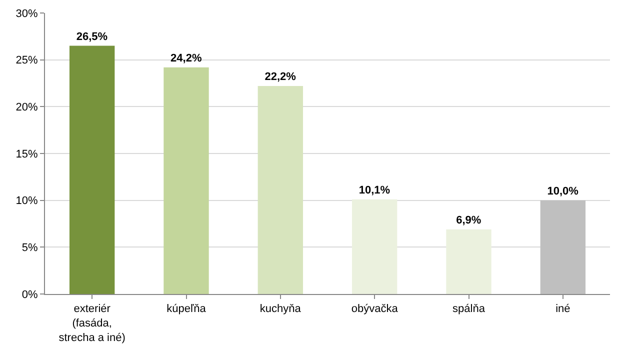  Describe the element at coordinates (186, 309) in the screenshot. I see `x-tick-label: kúpeľňa` at that location.